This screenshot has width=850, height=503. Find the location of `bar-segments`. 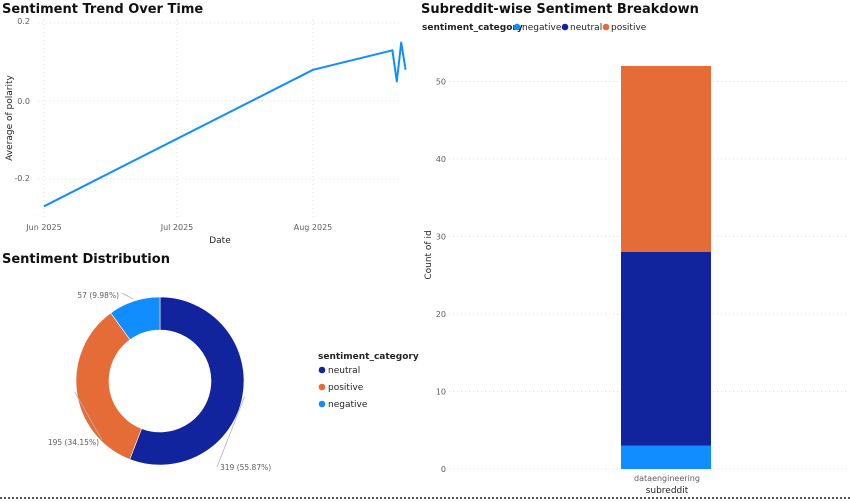

bar-segments is located at coordinates (666, 267).